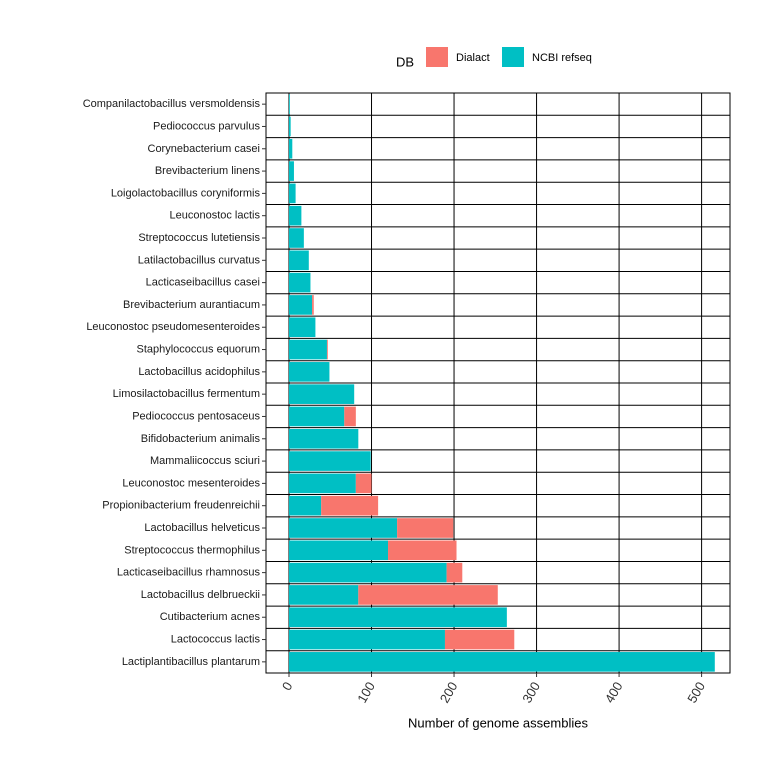  Describe the element at coordinates (479, 639) in the screenshot. I see `bar-dialact-lactococcus-lactis` at that location.